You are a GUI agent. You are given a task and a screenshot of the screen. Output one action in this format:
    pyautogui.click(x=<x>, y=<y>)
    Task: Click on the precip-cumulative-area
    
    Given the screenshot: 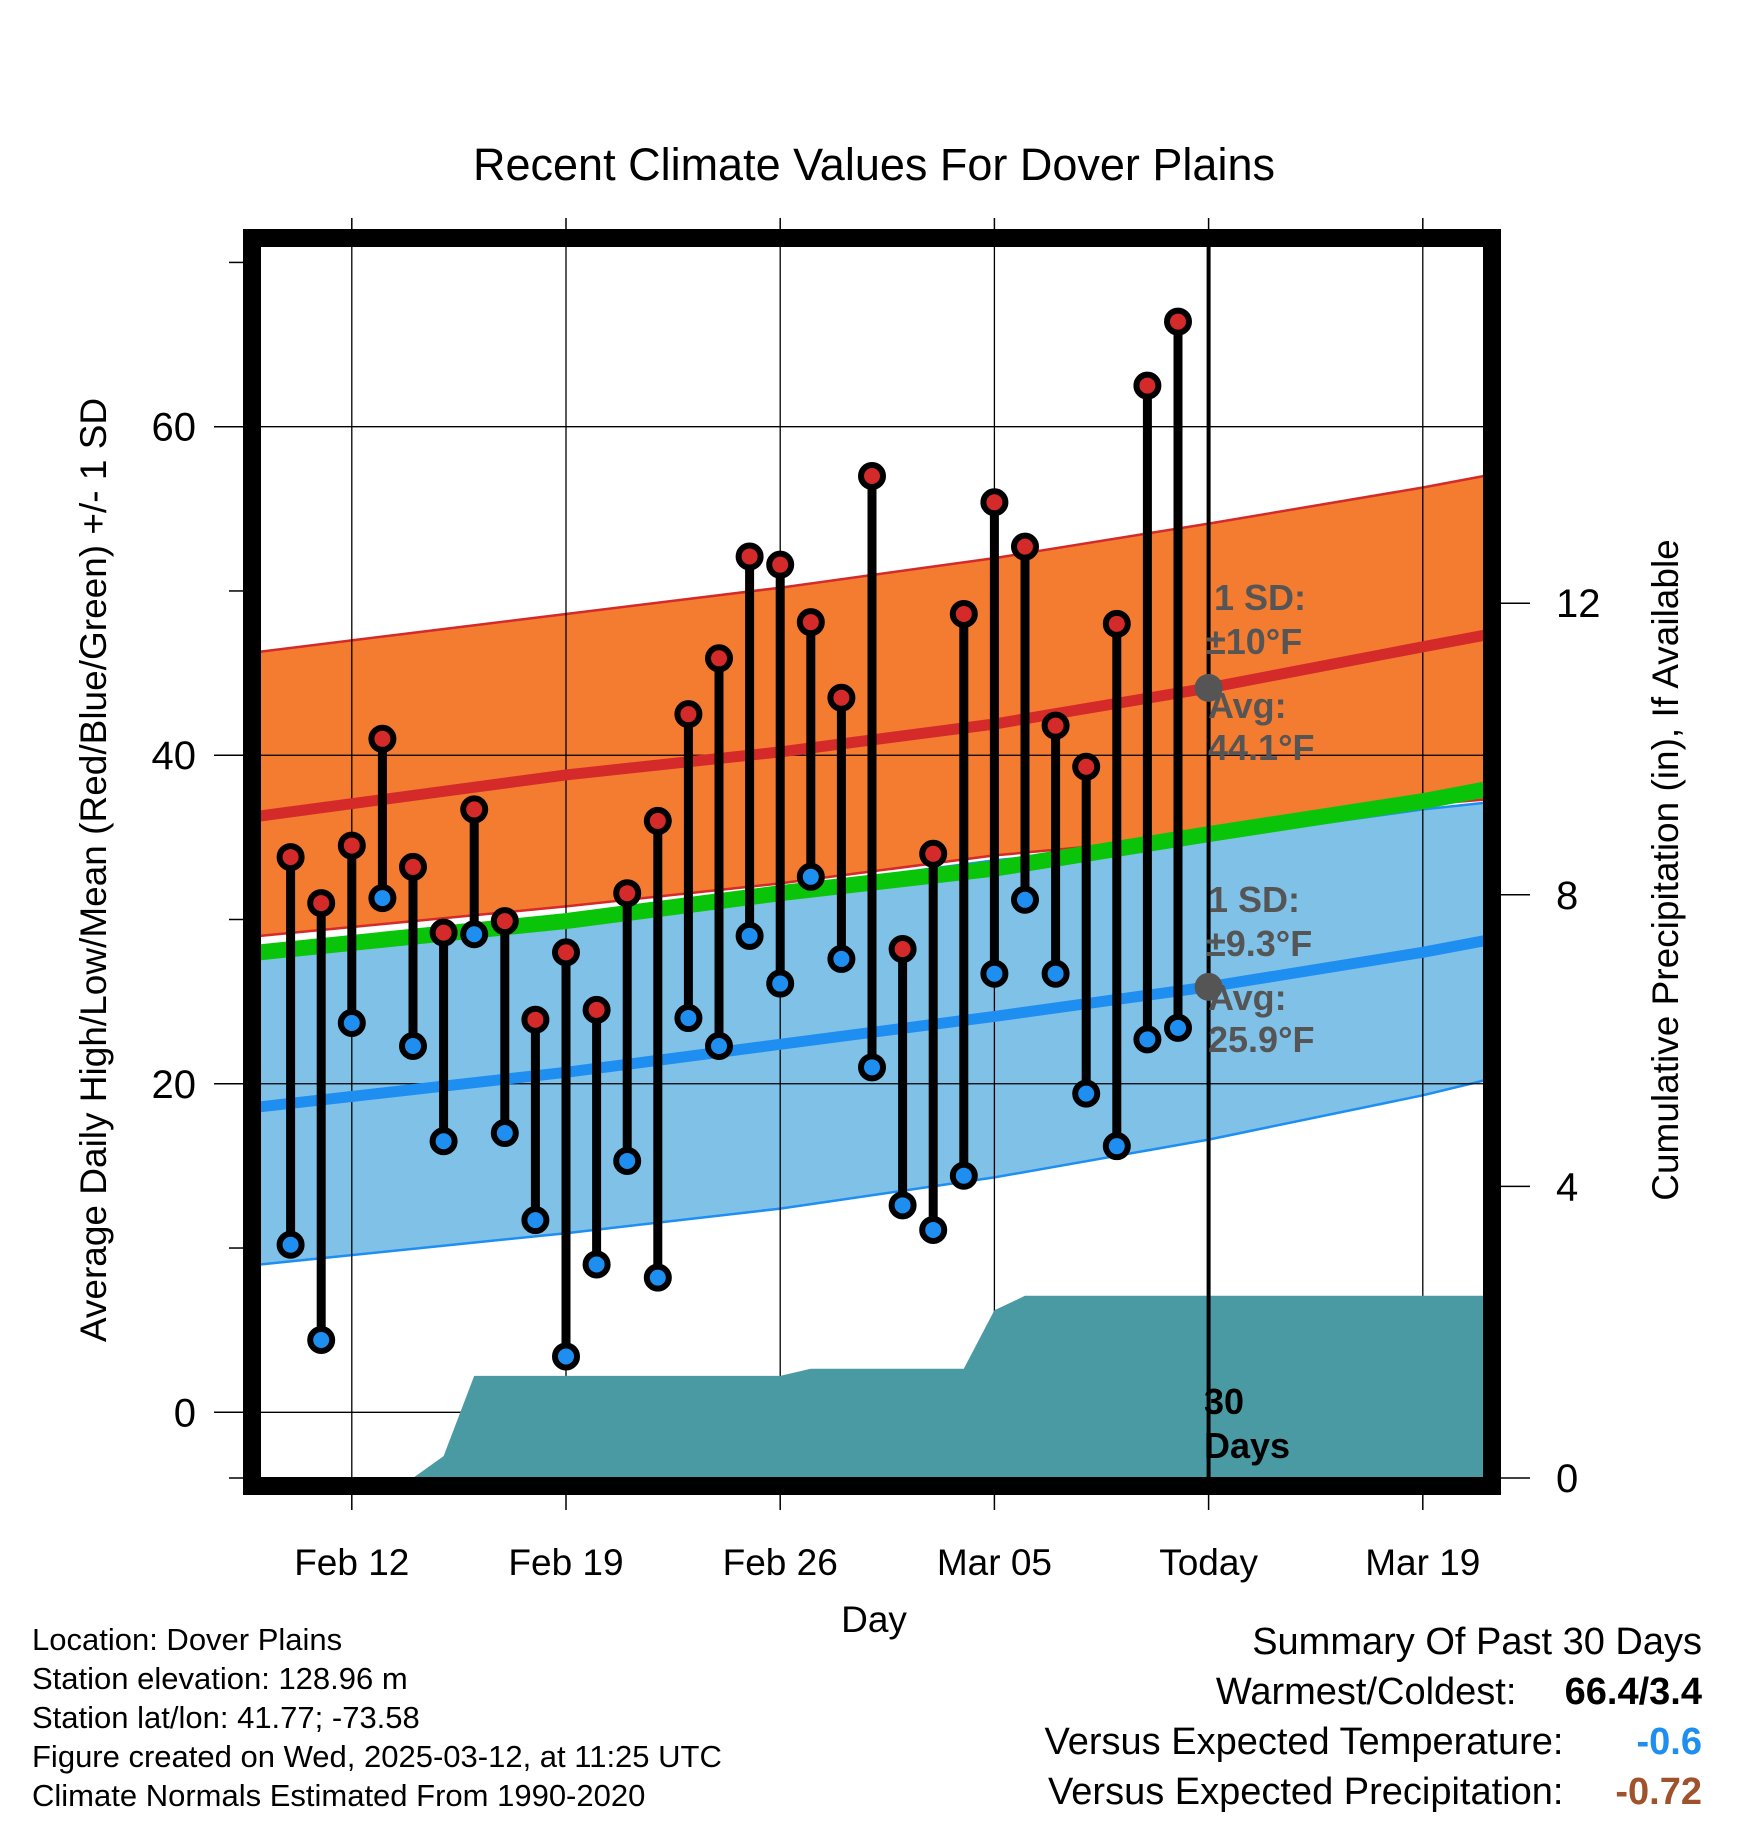 What is the action you would take?
    pyautogui.click(x=872, y=1386)
    